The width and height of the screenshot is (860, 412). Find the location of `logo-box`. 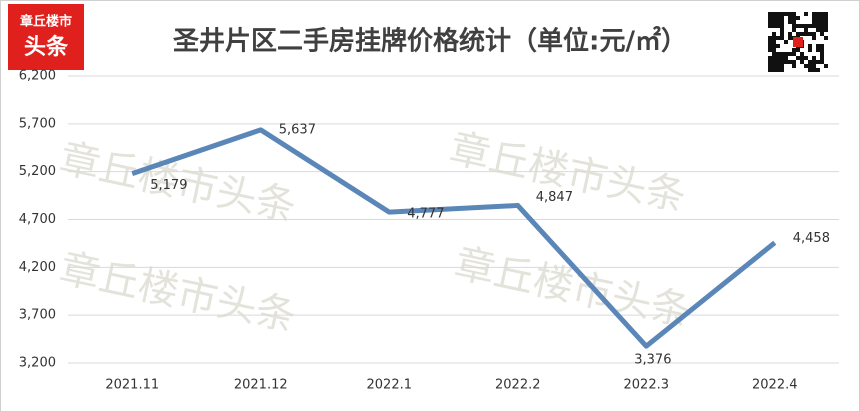

logo-box is located at coordinates (46, 37).